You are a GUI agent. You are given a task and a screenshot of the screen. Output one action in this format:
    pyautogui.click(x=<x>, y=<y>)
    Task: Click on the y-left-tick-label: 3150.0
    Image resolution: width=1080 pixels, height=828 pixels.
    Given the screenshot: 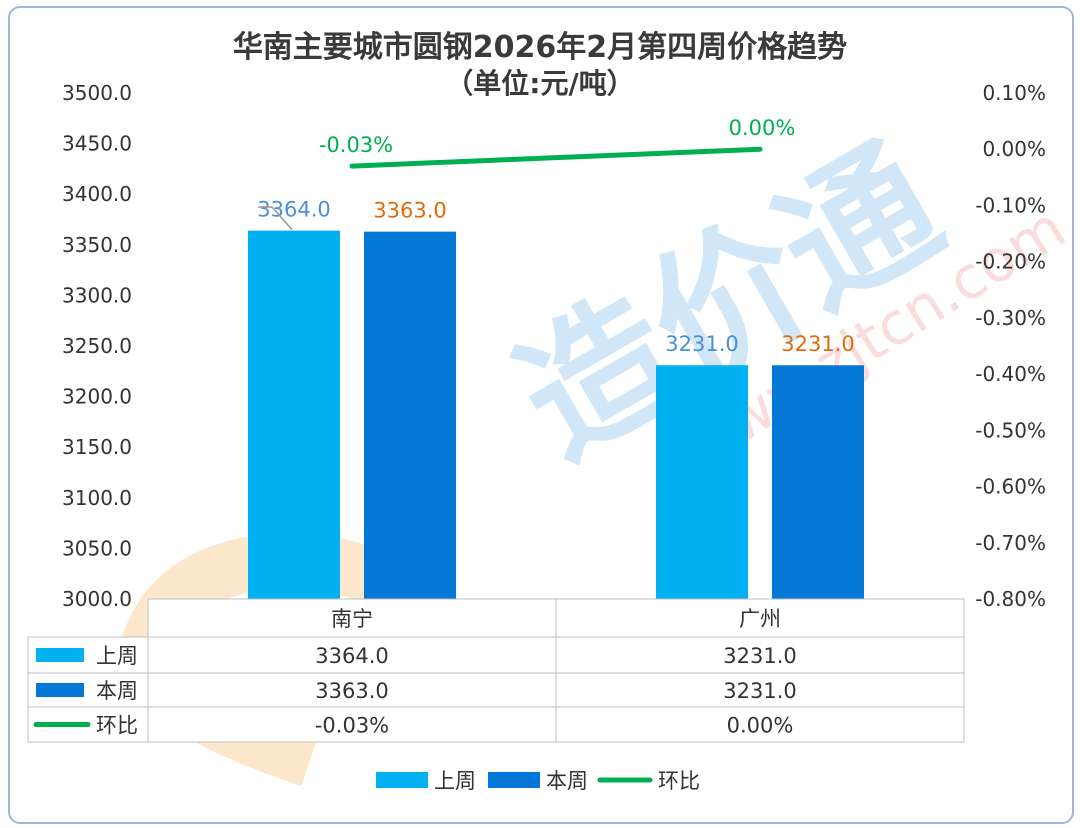 What is the action you would take?
    pyautogui.click(x=97, y=447)
    